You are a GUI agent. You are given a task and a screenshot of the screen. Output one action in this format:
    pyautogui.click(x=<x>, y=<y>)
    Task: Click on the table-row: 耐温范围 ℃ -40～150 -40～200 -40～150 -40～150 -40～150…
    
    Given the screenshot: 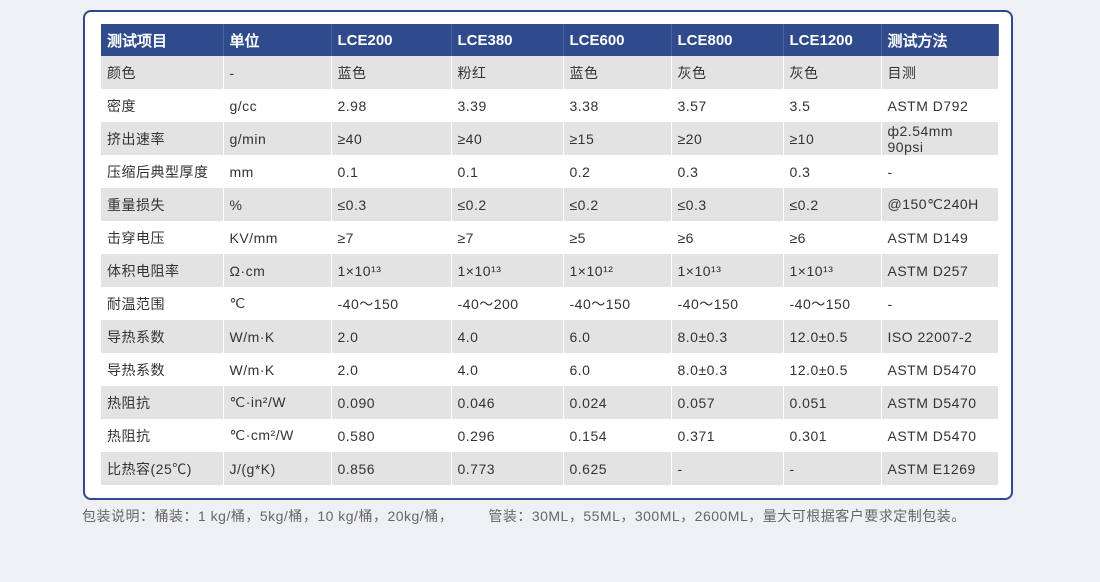 What is the action you would take?
    pyautogui.click(x=550, y=303)
    